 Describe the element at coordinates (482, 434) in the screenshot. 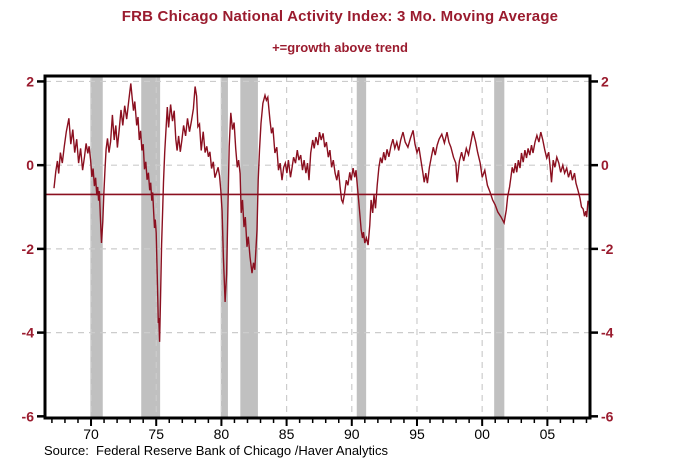

I see `x-tick-label: 00` at that location.